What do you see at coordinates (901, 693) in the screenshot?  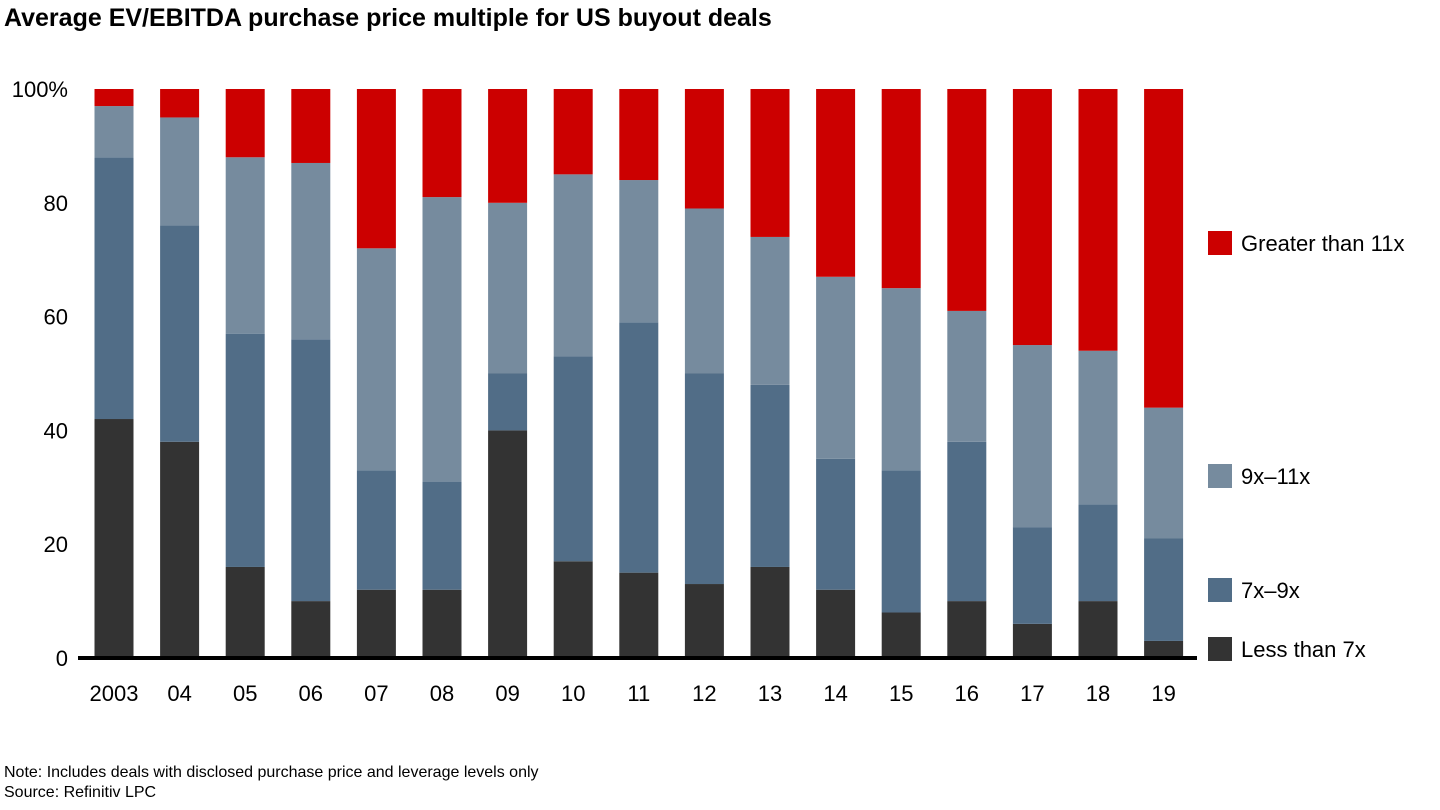 I see `x-tick-label: 15` at bounding box center [901, 693].